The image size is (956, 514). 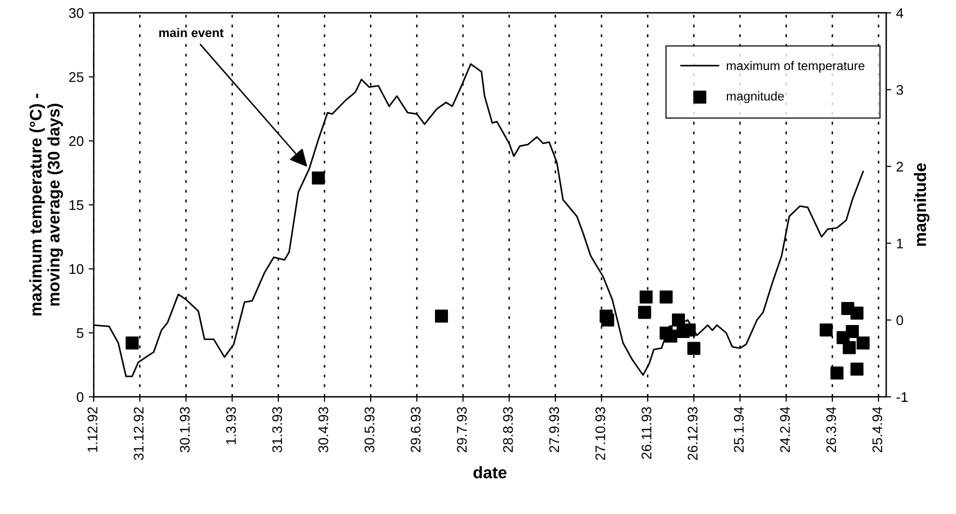 I want to click on x-tick-label: 27.9.93, so click(x=554, y=429).